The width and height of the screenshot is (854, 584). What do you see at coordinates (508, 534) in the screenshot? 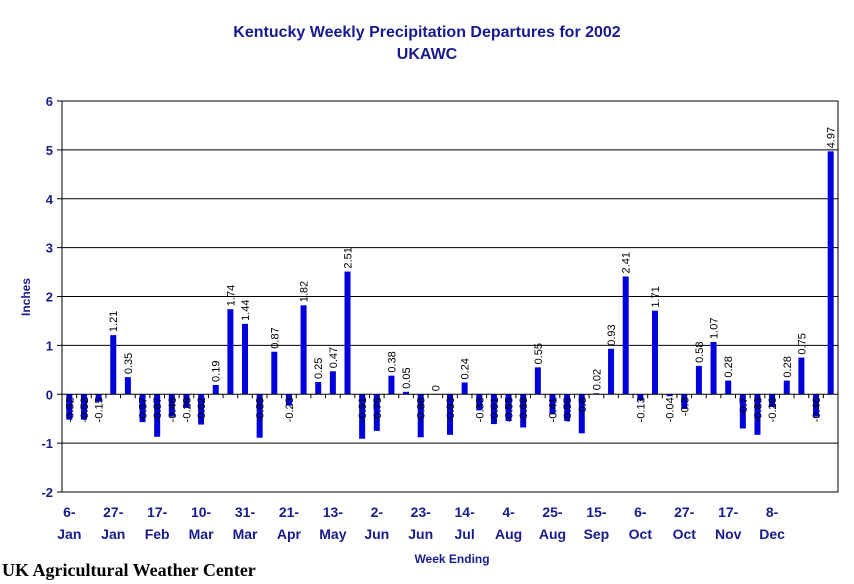
I see `x-tick-label-month: Aug` at bounding box center [508, 534].